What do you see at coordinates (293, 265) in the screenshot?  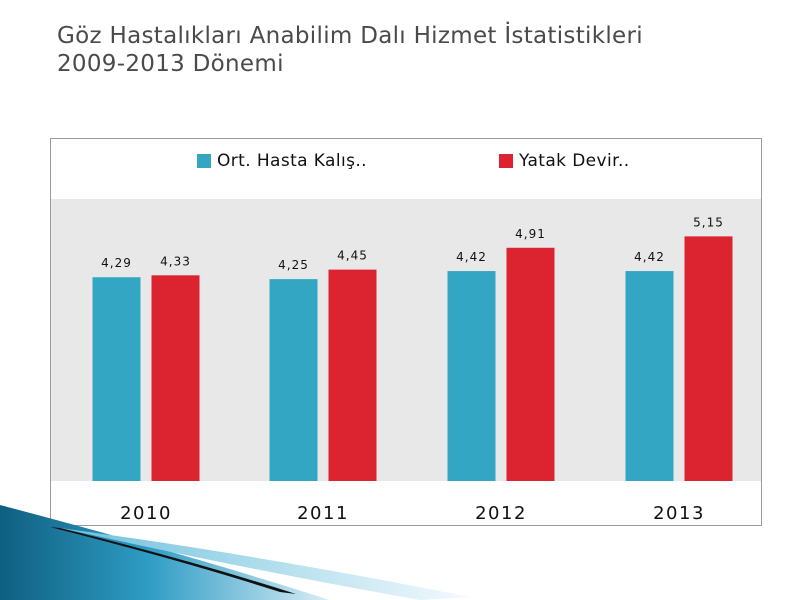 I see `data-label-2011-series-1: 4,25` at bounding box center [293, 265].